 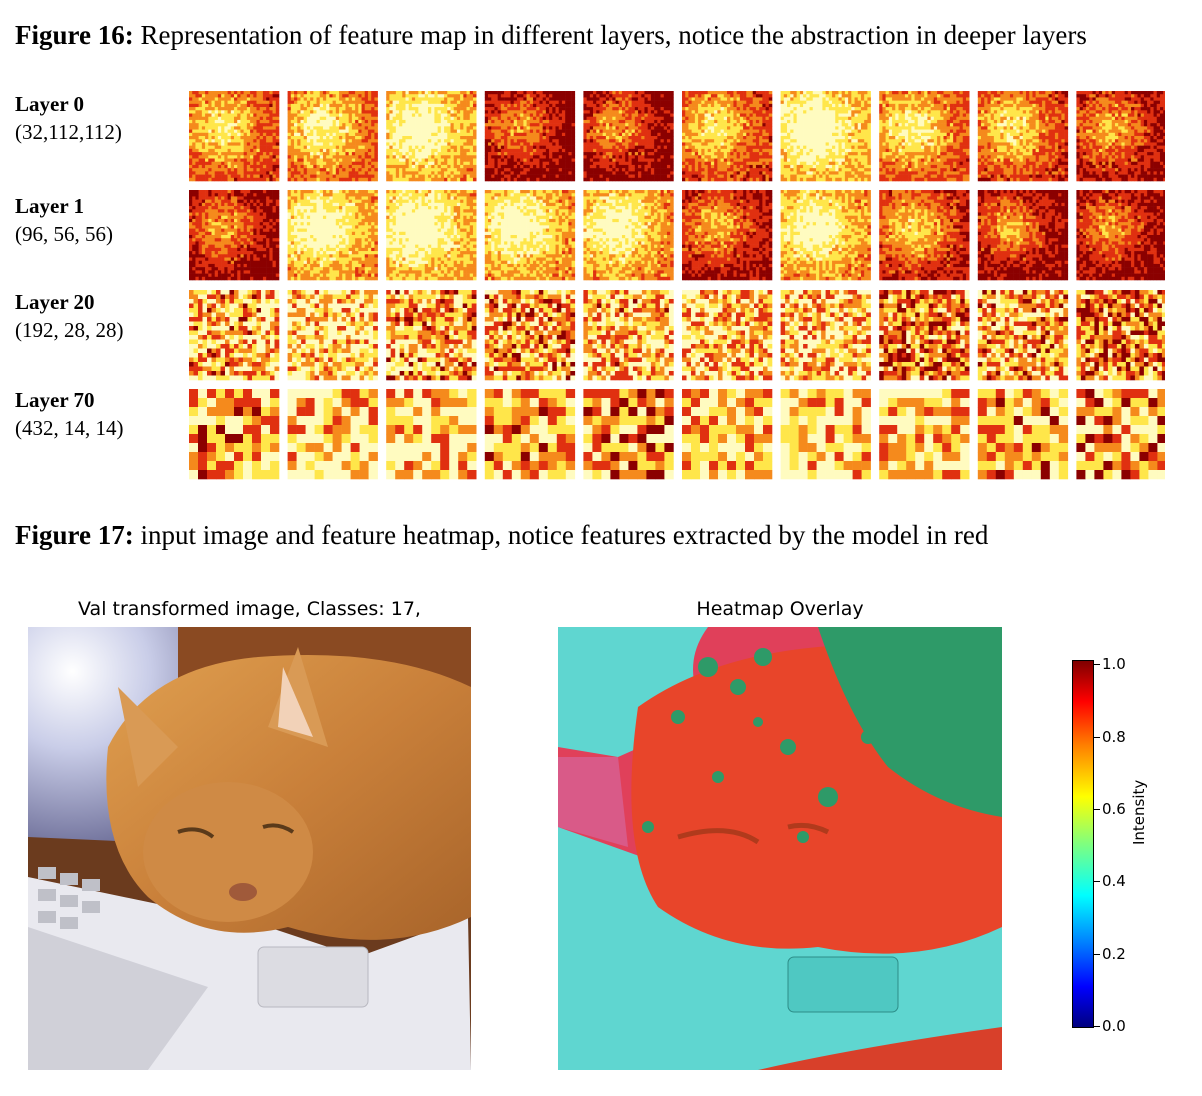 What do you see at coordinates (69, 330) in the screenshot?
I see `layer-shape: (192, 28, 28)` at bounding box center [69, 330].